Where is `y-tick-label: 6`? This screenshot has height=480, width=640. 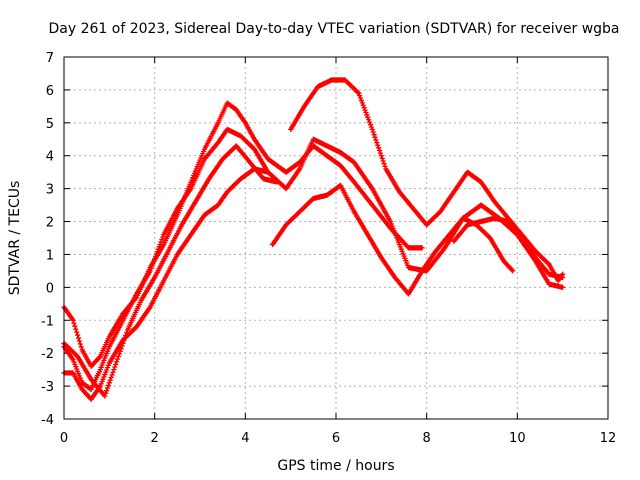
y-tick-label: 6 is located at coordinates (50, 91).